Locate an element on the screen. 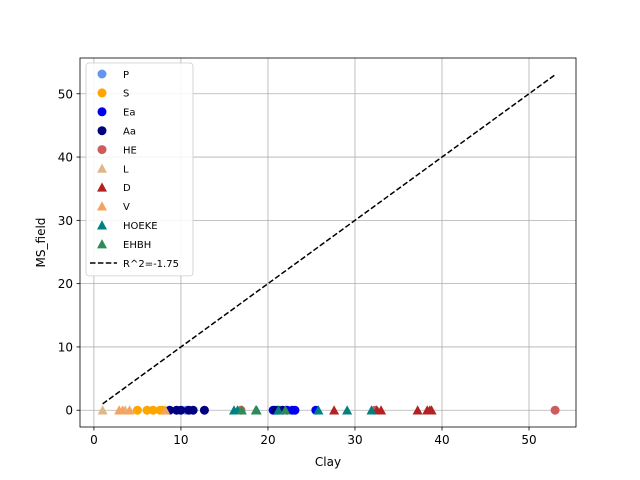 This screenshot has height=480, width=640. x-tick-label: 50 is located at coordinates (528, 440).